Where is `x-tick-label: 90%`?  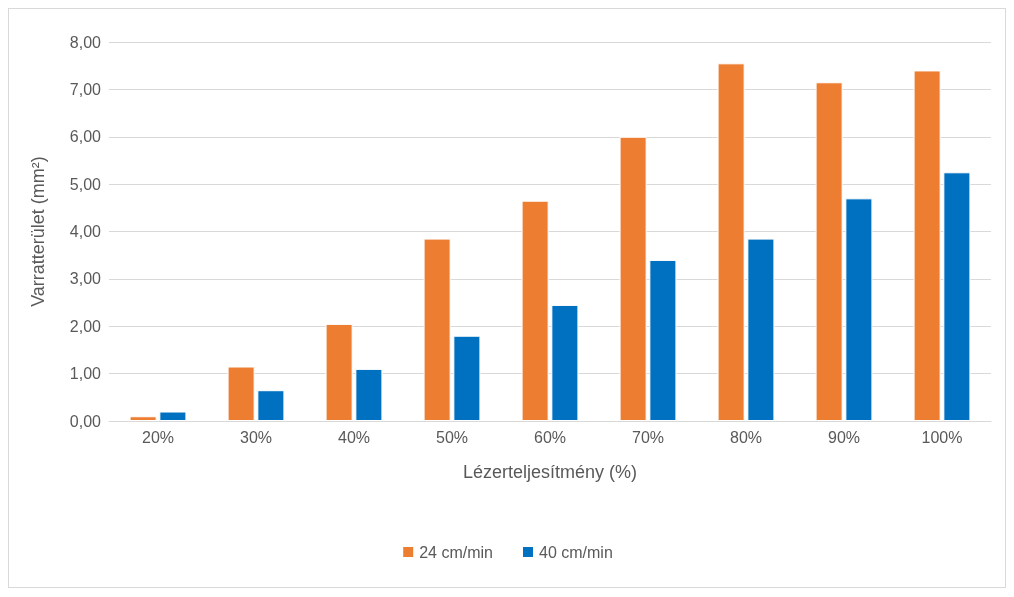
x-tick-label: 90% is located at coordinates (844, 437).